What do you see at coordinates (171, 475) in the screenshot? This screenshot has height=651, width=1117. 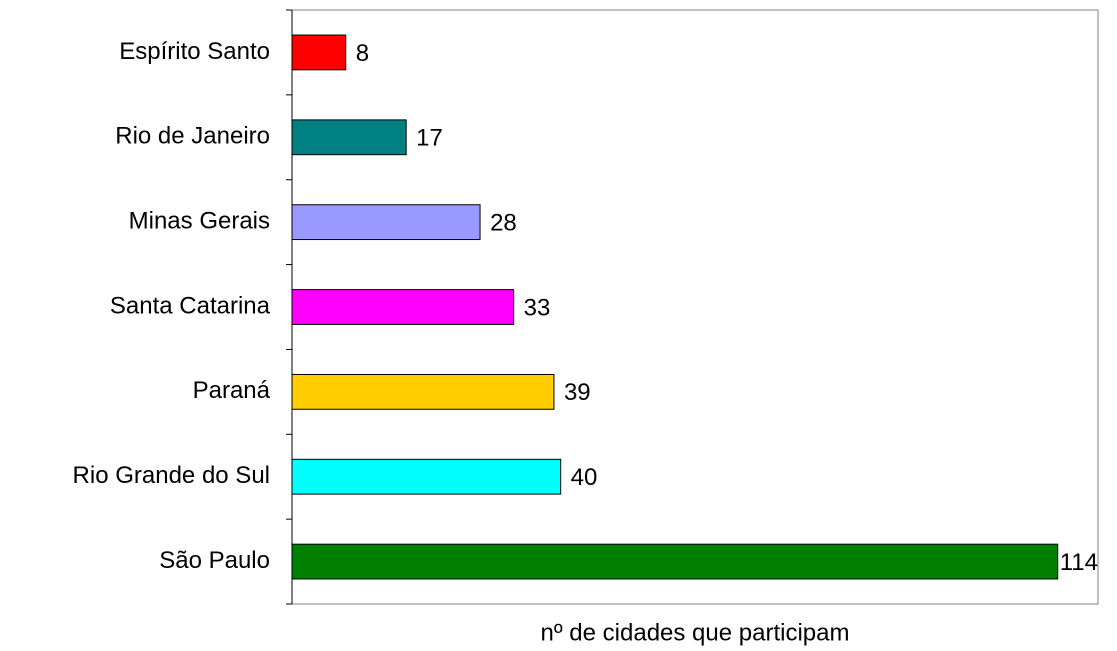 I see `y-tick-label: Rio Grande do Sul` at bounding box center [171, 475].